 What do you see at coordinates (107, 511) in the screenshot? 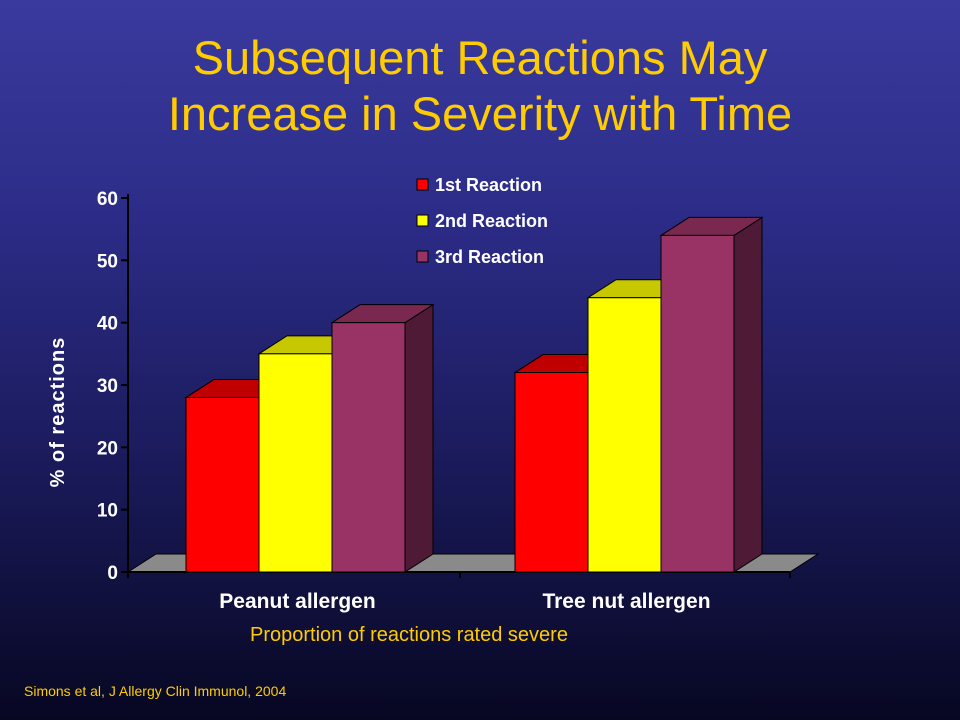
I see `y-tick-label: 10` at bounding box center [107, 511].